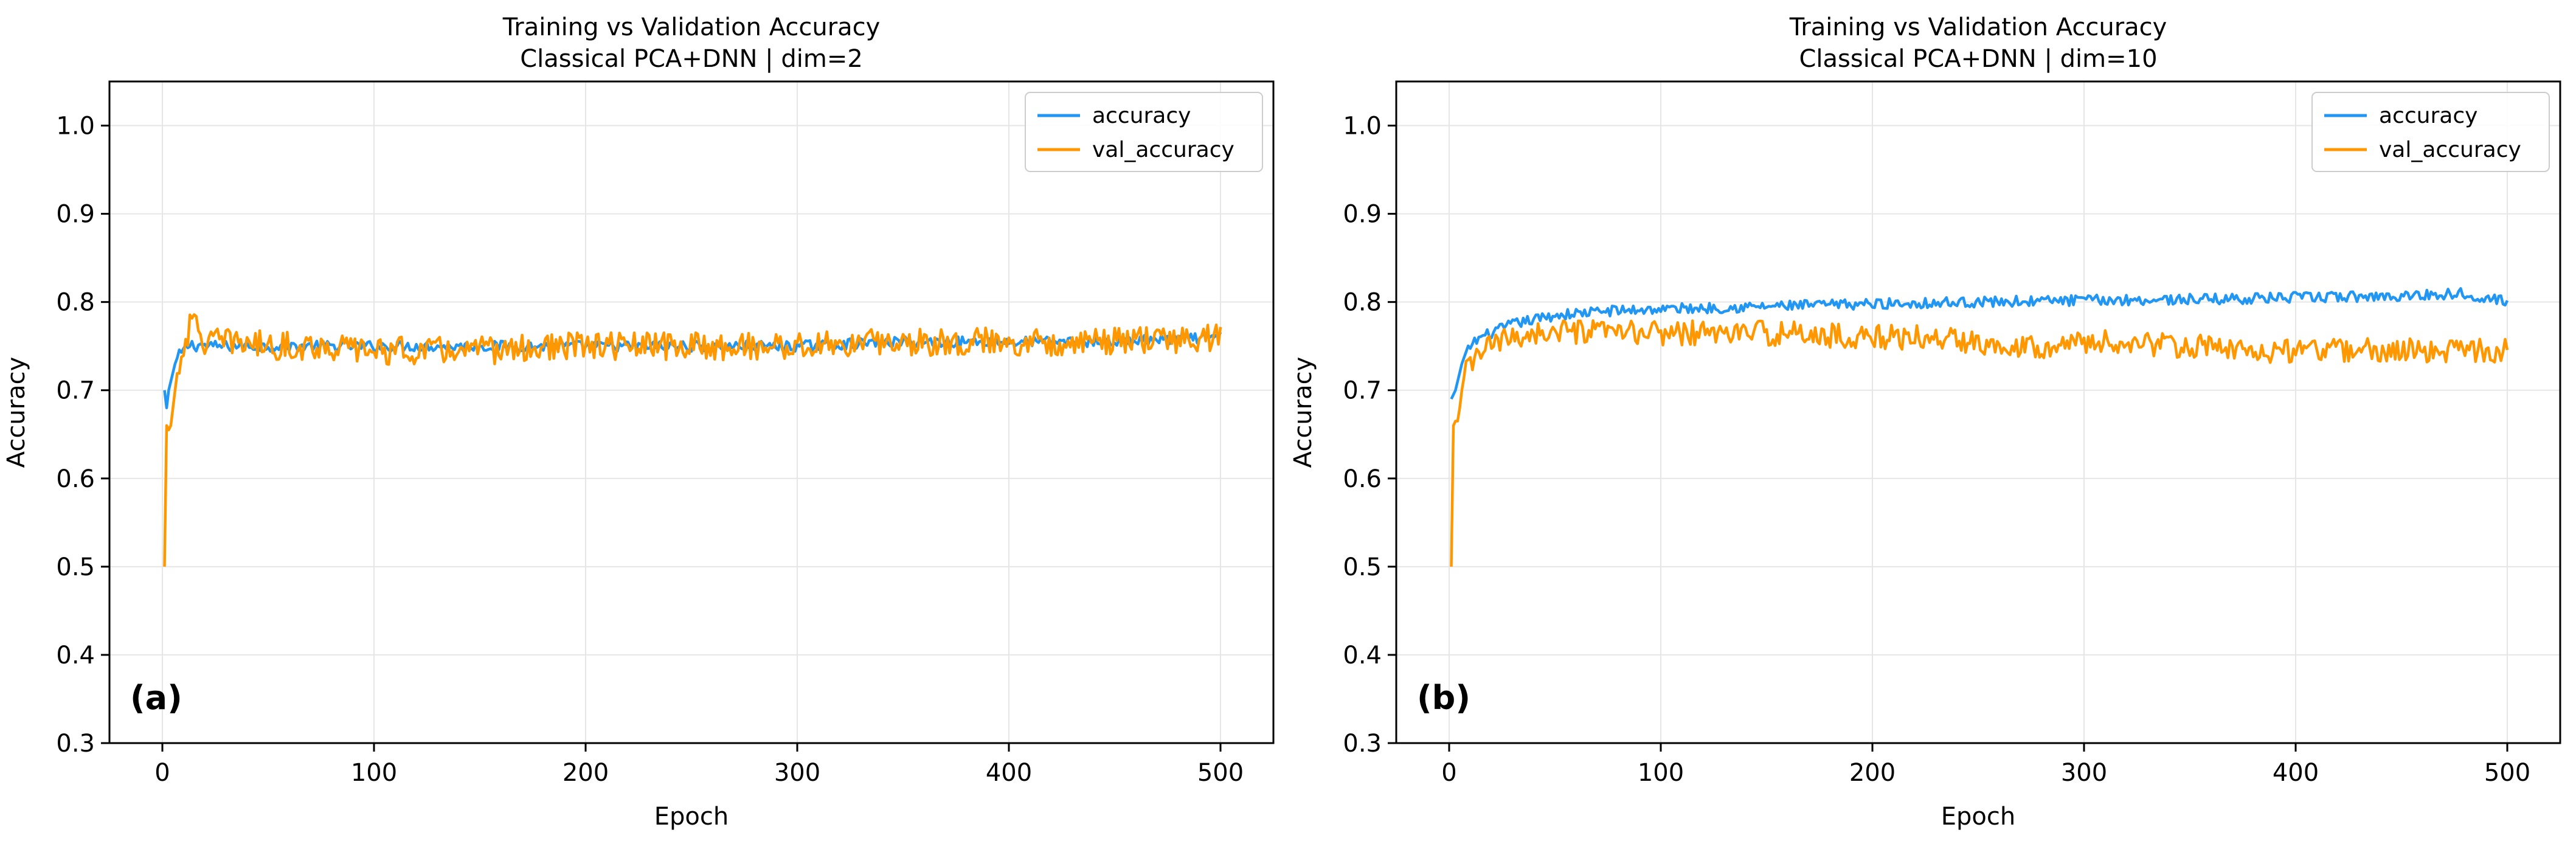 The image size is (2576, 841). What do you see at coordinates (1978, 59) in the screenshot?
I see `chart-subtitle: Classical PCA+DNN | dim=10` at bounding box center [1978, 59].